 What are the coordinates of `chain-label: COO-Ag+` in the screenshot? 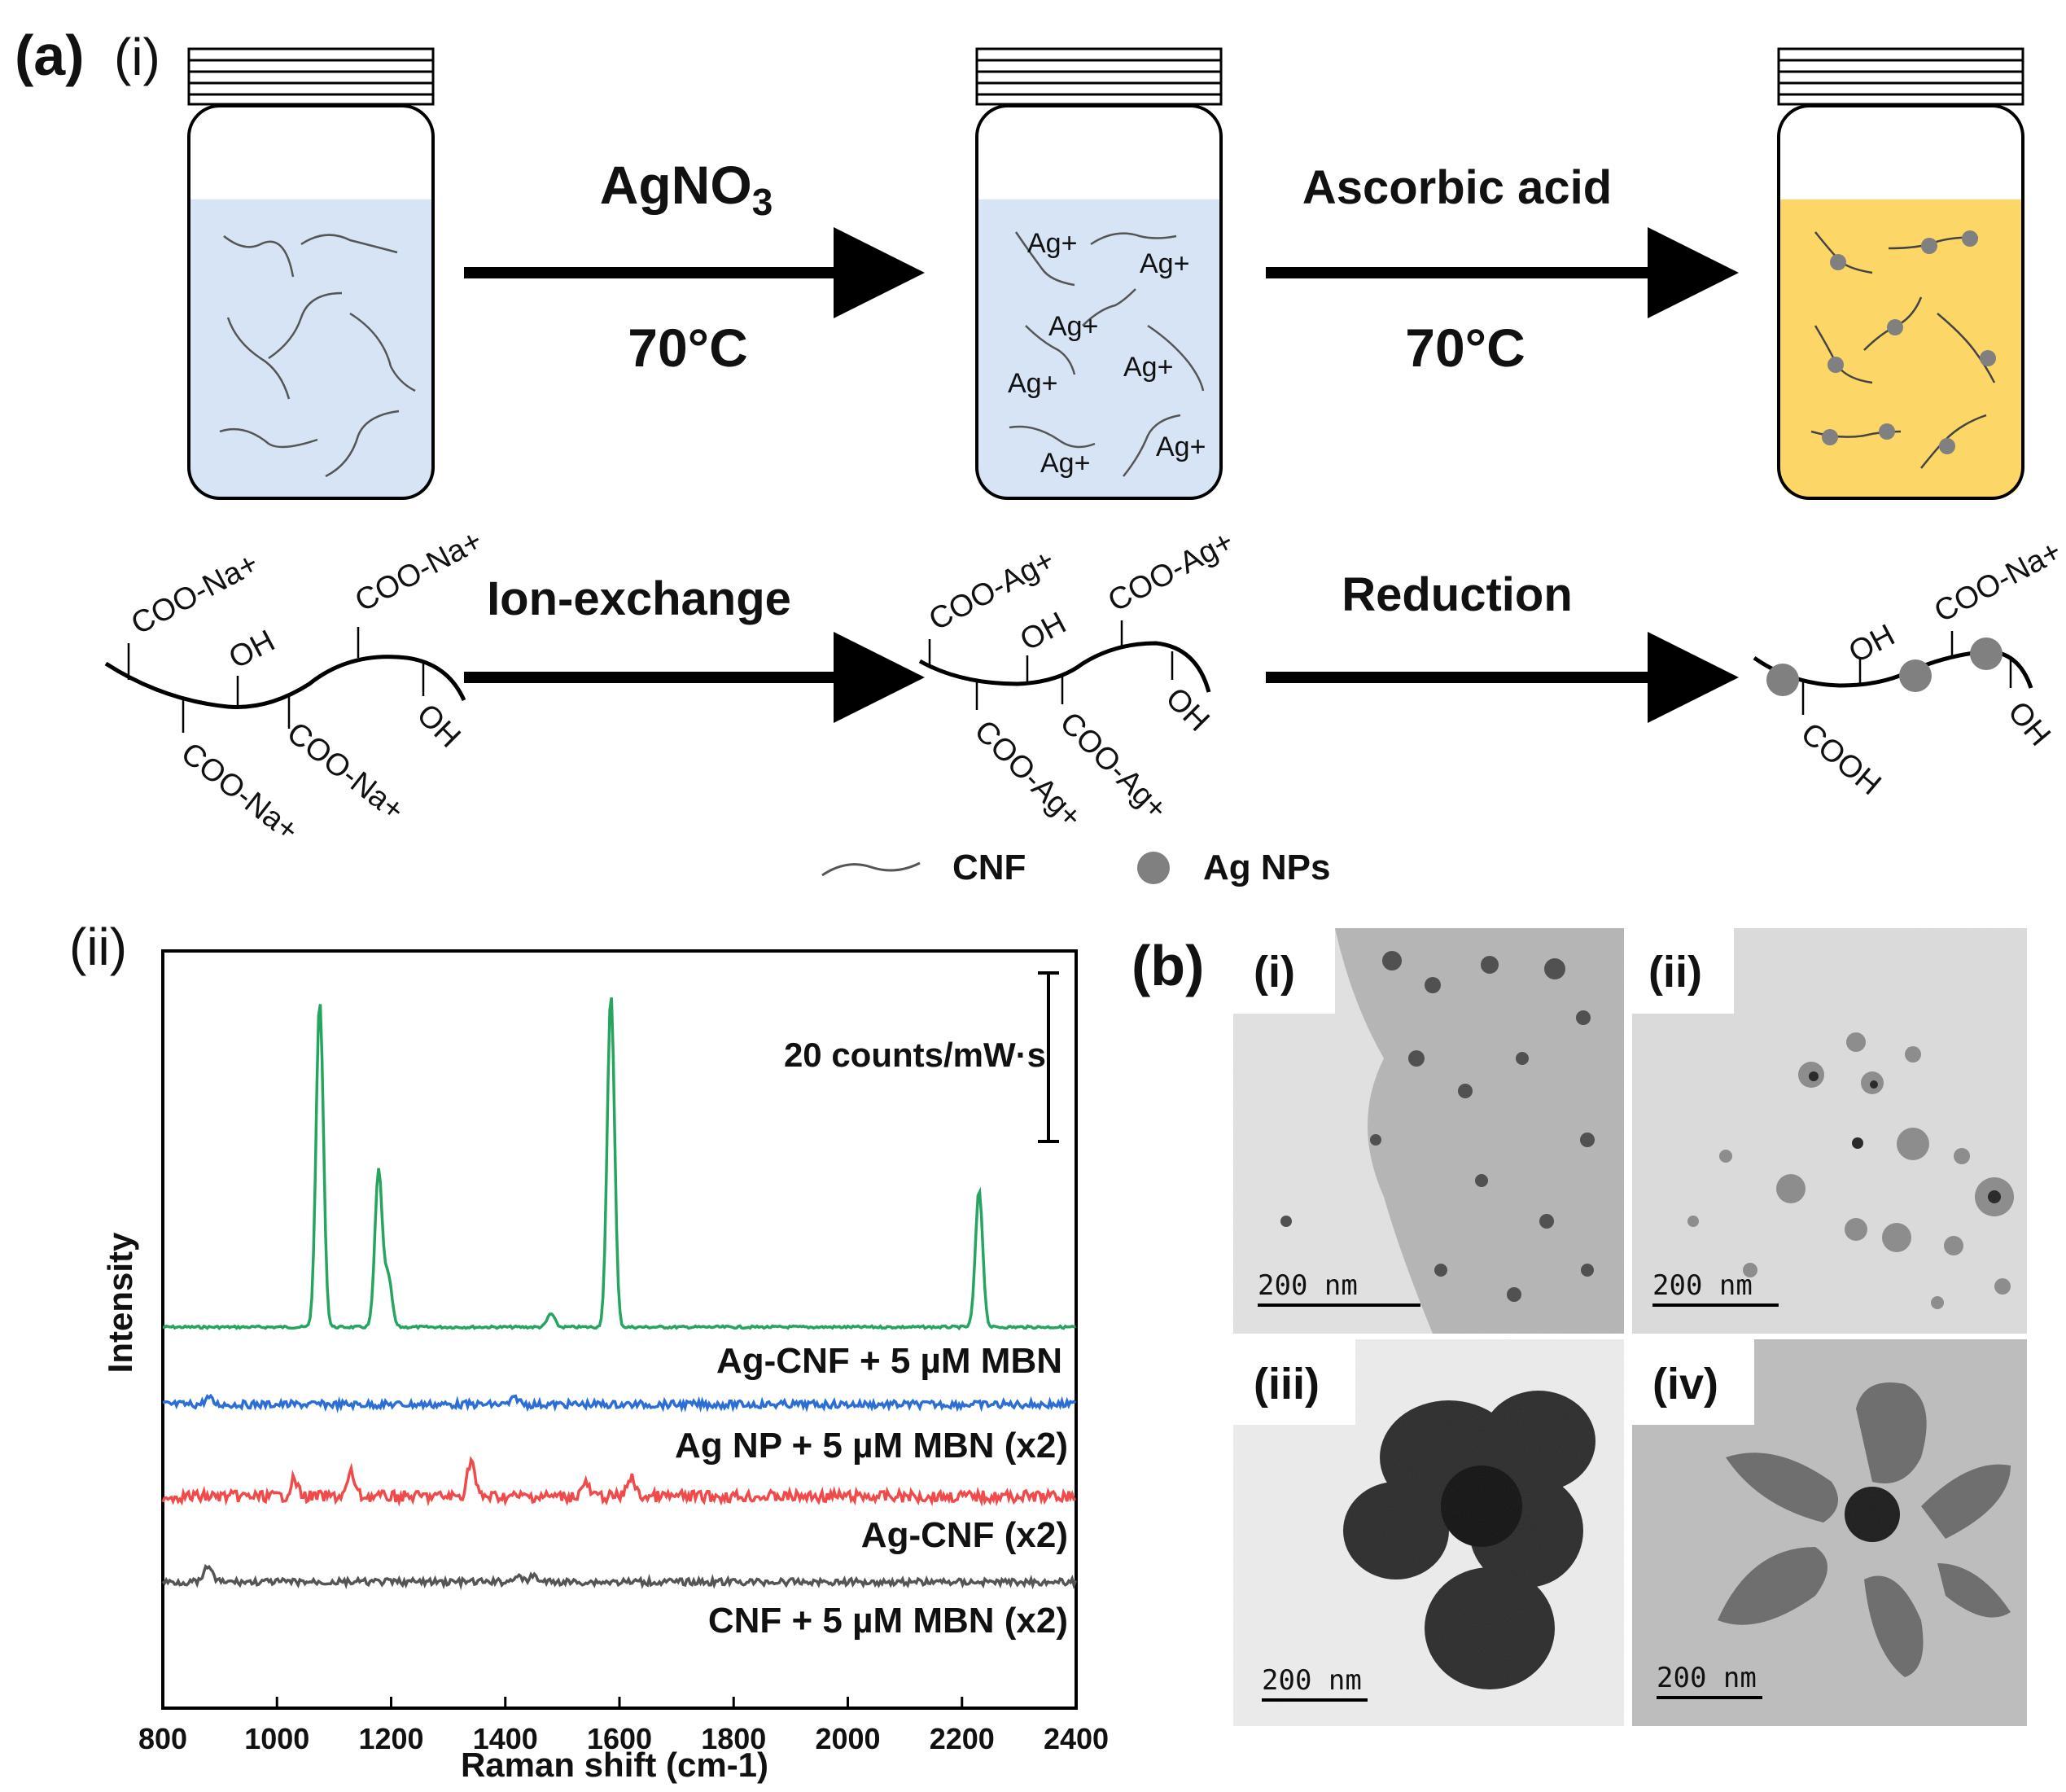 It's located at (1171, 571).